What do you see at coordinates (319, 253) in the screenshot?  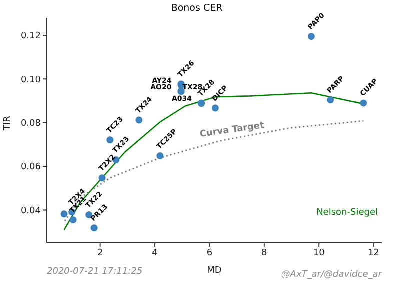 I see `x-tick-label: 10` at bounding box center [319, 253].